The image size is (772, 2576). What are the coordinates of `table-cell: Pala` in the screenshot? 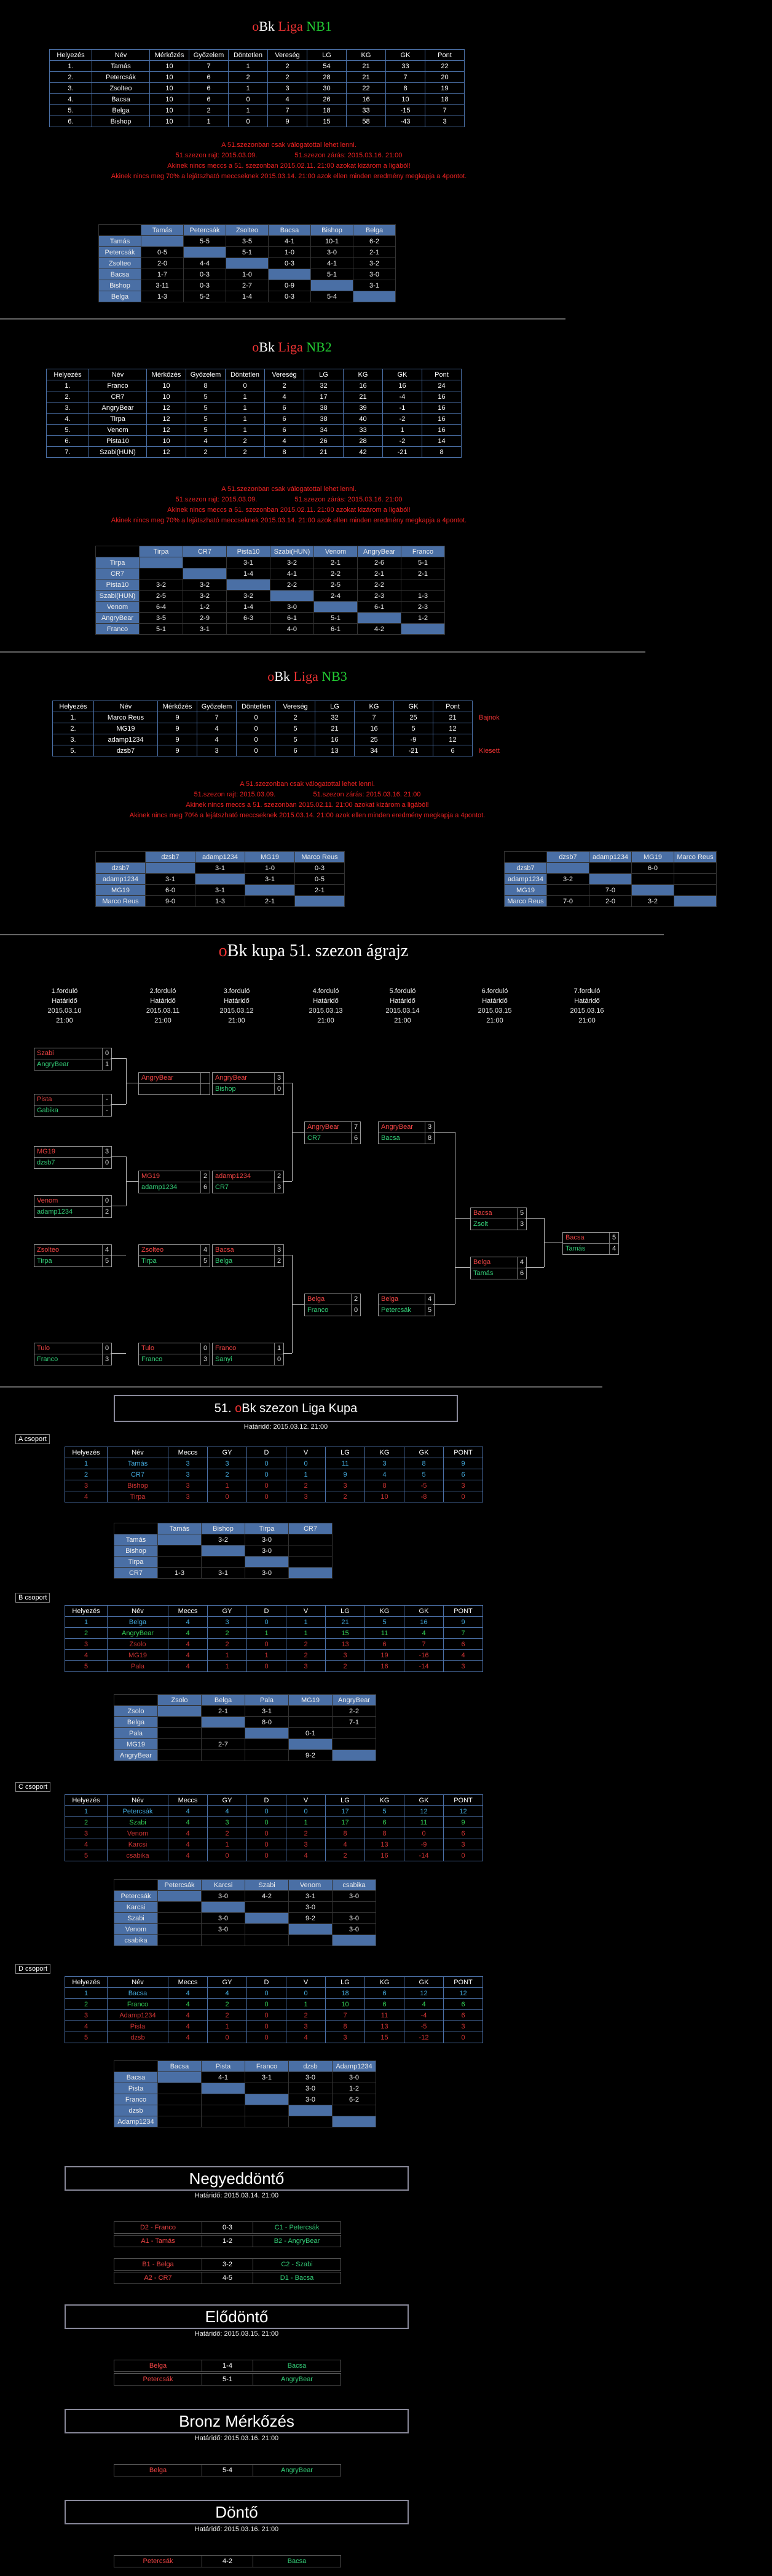 It's located at (137, 1666).